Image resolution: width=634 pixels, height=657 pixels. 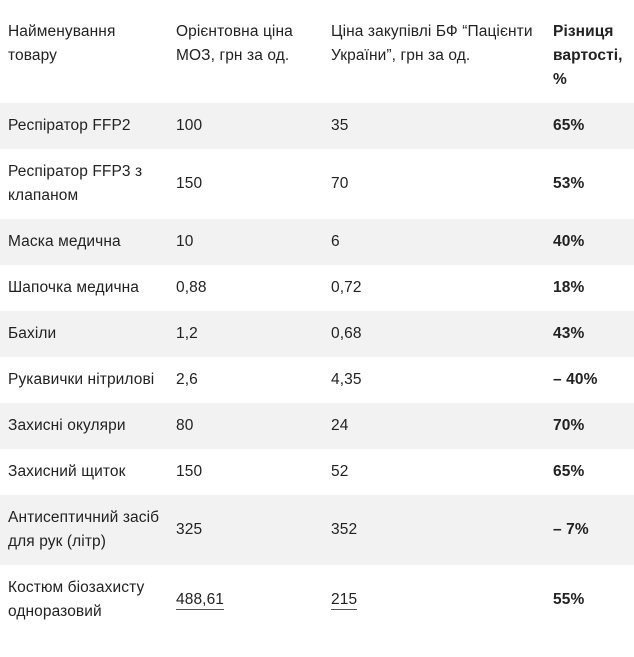 I want to click on cell-difference: 55%, so click(x=569, y=599).